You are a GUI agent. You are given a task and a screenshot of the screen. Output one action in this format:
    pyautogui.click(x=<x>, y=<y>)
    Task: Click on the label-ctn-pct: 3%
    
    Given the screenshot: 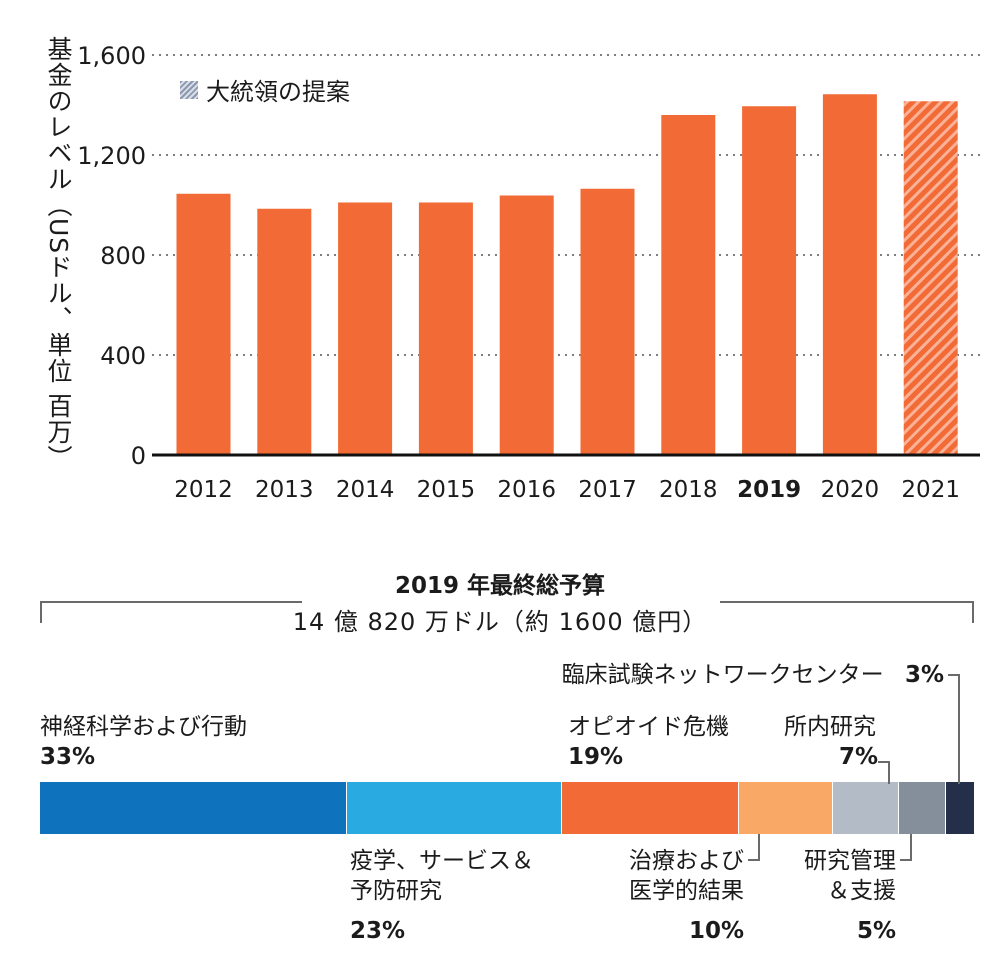 What is the action you would take?
    pyautogui.click(x=924, y=675)
    